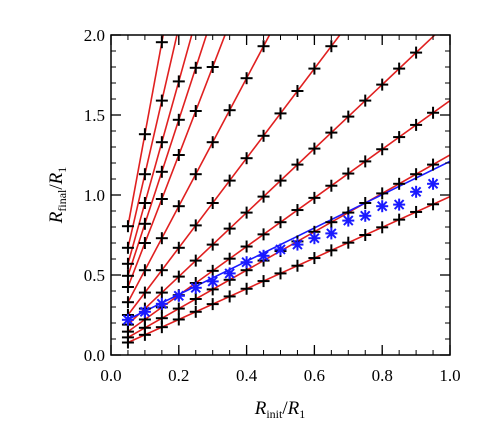 Image resolution: width=480 pixels, height=432 pixels. Describe the element at coordinates (57, 196) in the screenshot. I see `y-axis-label: Rfinal/R1` at that location.